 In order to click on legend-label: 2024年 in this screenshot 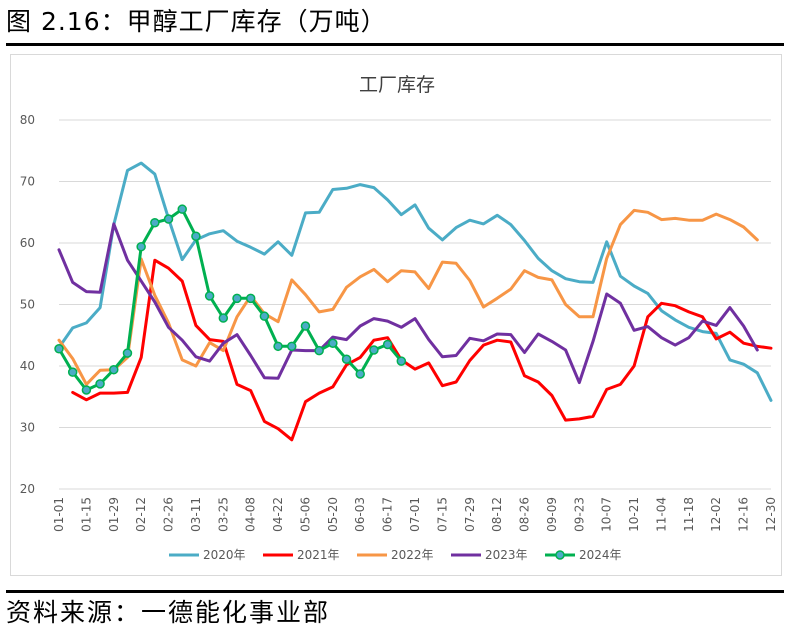, I will do `click(600, 555)`.